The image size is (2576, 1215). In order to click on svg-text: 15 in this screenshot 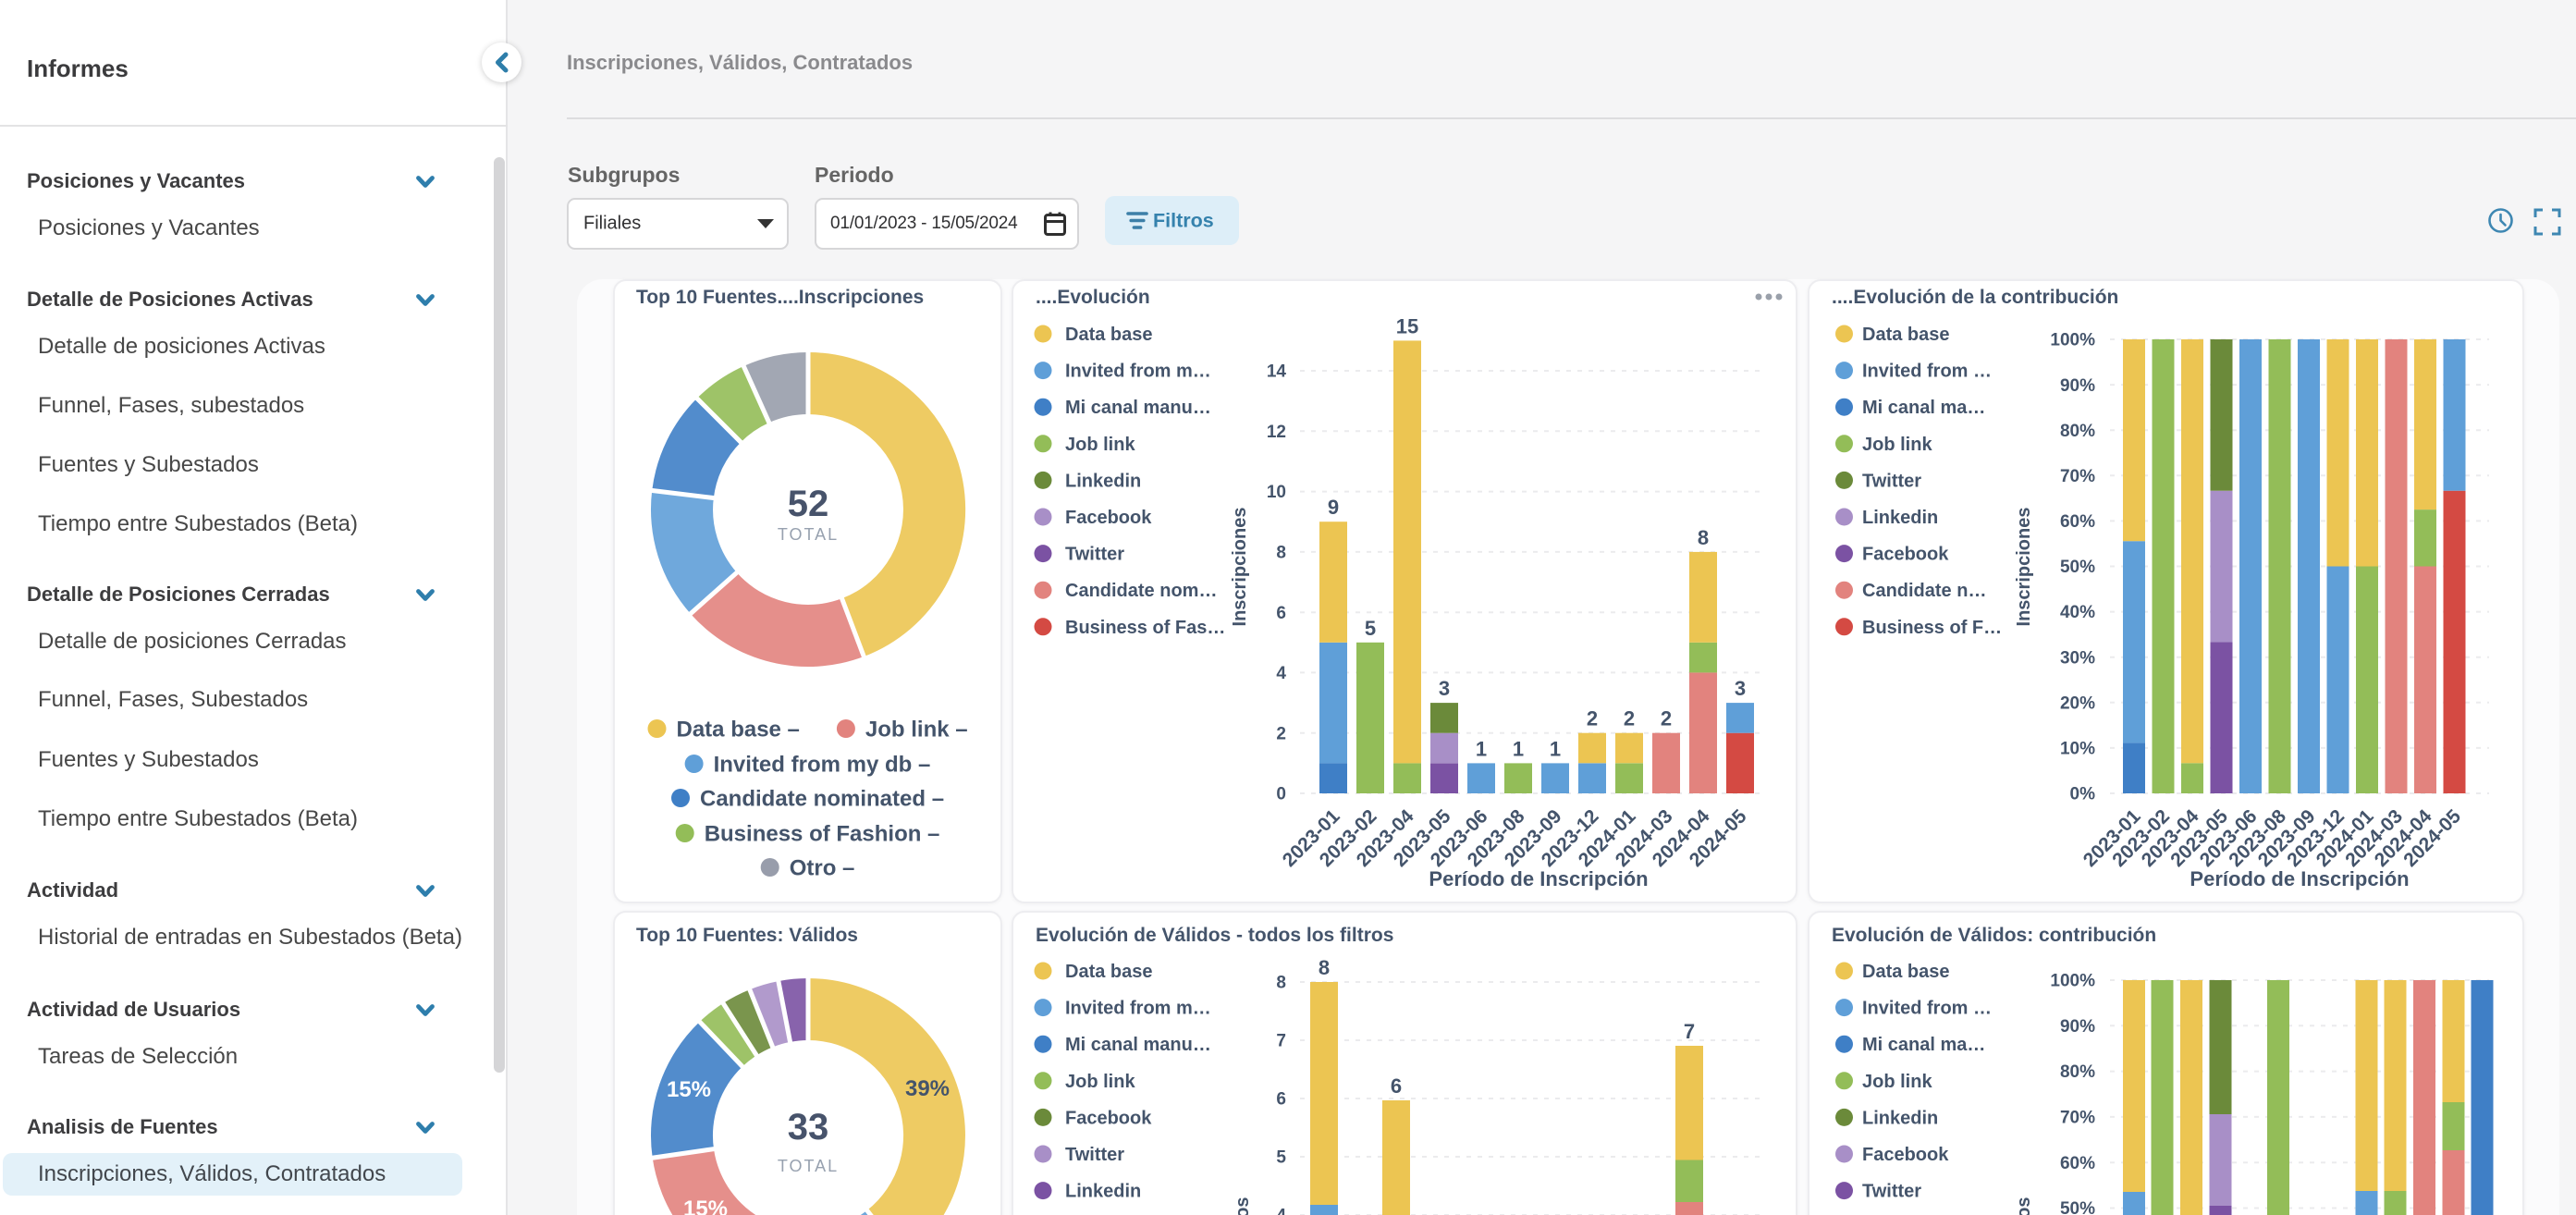, I will do `click(1407, 326)`.